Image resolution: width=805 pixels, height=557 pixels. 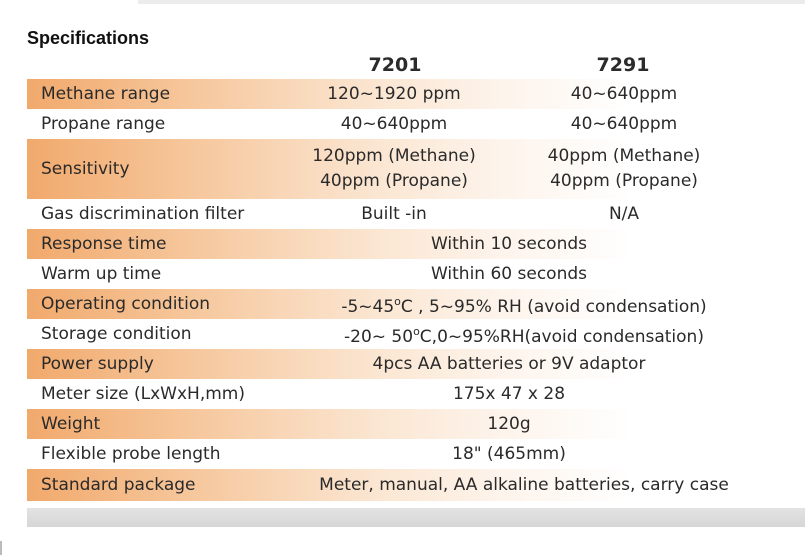 I want to click on storage-condition-text: -20~ 50oC,0~95%RH(avoid condensation), so click(x=524, y=334).